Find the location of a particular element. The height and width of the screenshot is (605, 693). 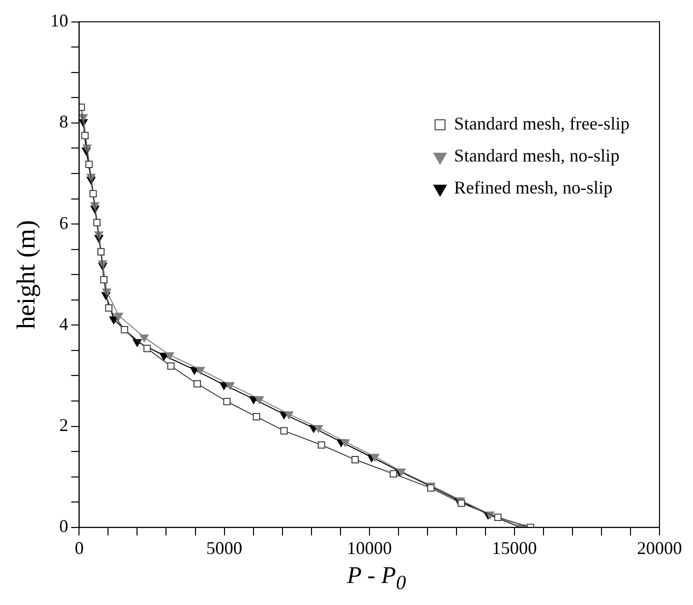

y-tick-label: 4 is located at coordinates (63, 324).